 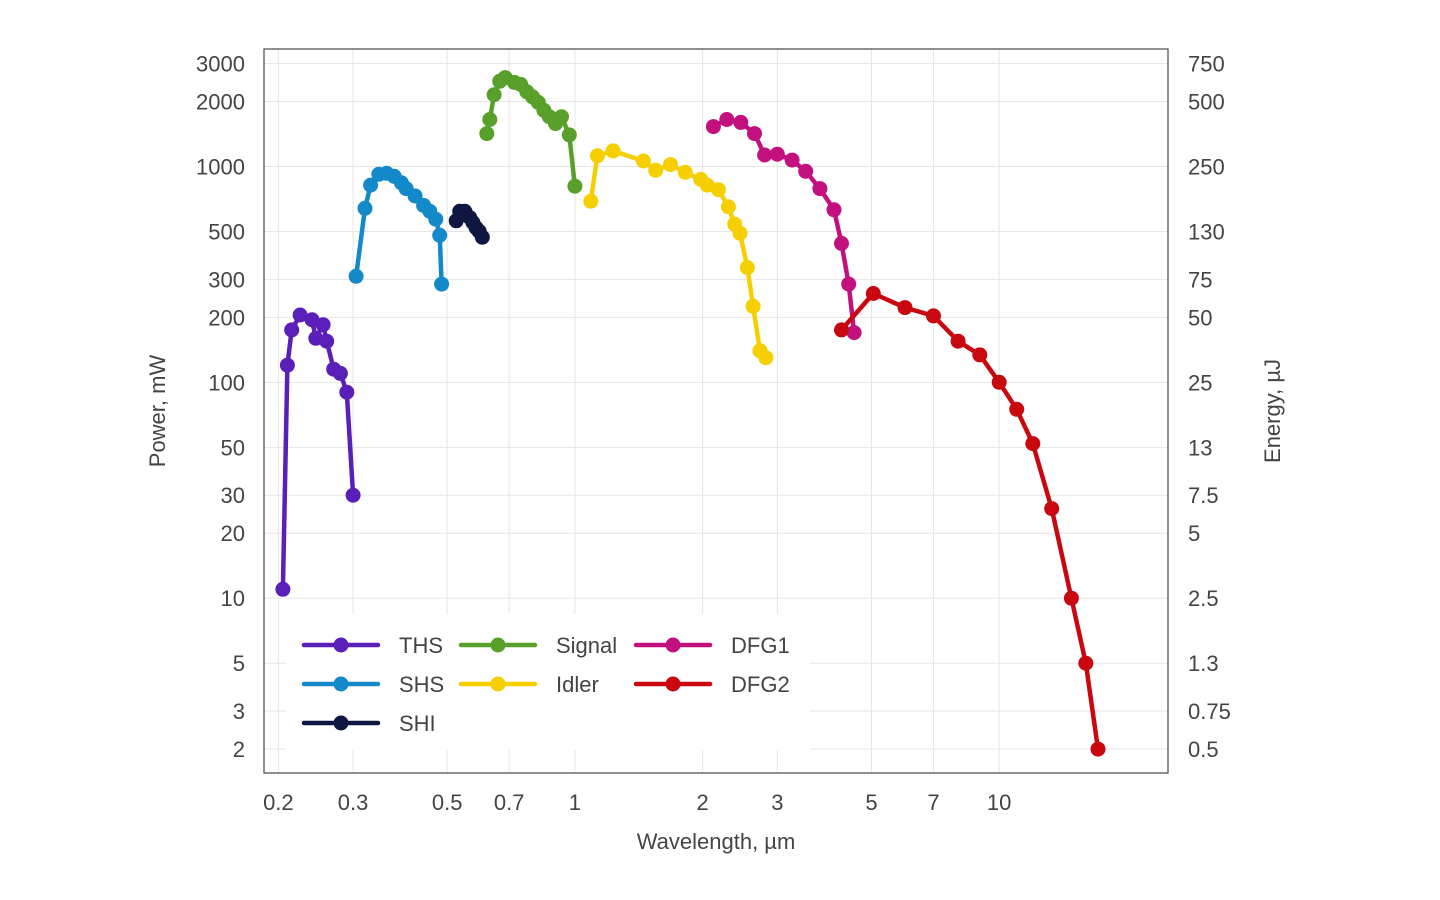 What do you see at coordinates (469, 224) in the screenshot?
I see `series-shi` at bounding box center [469, 224].